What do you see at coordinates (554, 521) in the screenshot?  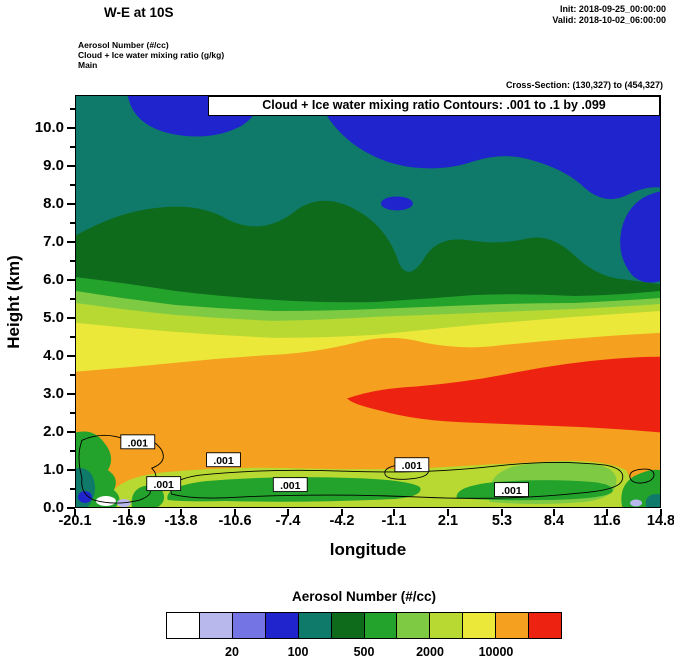 I see `x-tick-label: 8.4` at bounding box center [554, 521].